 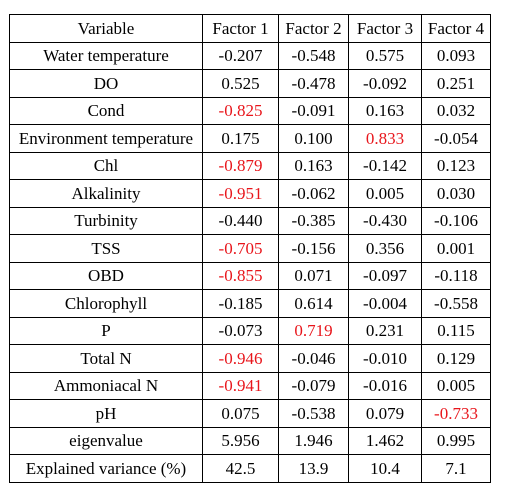 What do you see at coordinates (313, 55) in the screenshot?
I see `factor-2-value-cell: -0.548` at bounding box center [313, 55].